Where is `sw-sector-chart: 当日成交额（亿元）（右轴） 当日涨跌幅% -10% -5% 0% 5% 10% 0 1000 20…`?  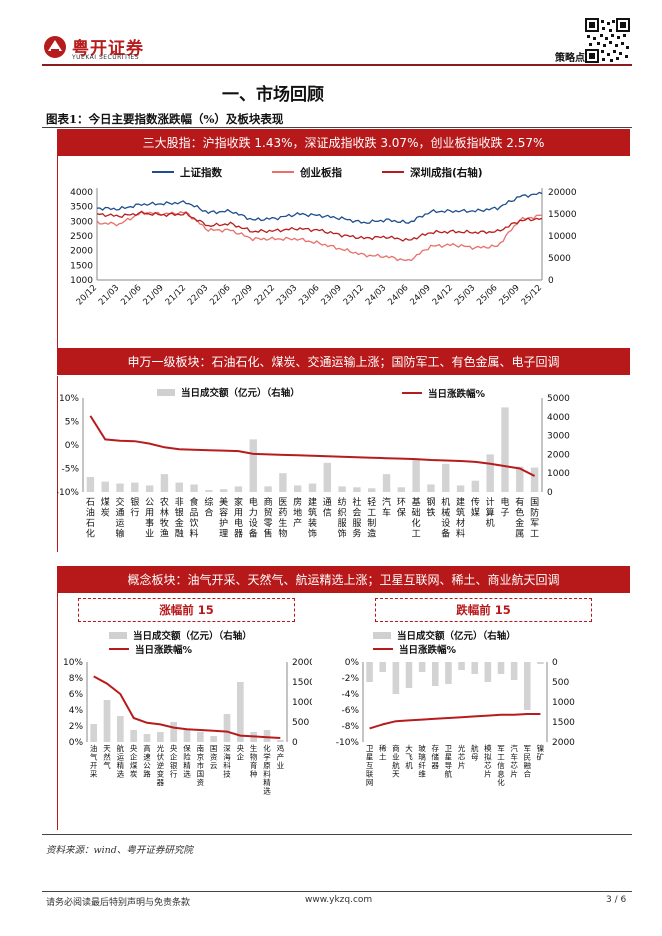
sw-sector-chart: 当日成交额（亿元）（右轴） 当日涨跌幅% -10% -5% 0% 5% 10% 0 1000 20… is located at coordinates (313, 463).